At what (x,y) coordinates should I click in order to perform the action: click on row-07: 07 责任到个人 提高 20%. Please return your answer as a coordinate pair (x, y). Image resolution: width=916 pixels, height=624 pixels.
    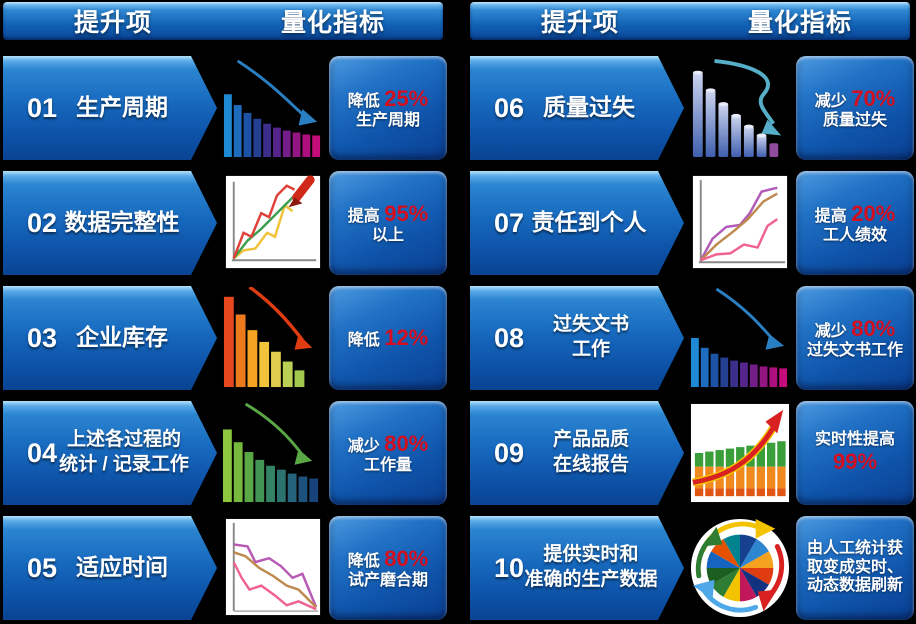
    Looking at the image, I should click on (693, 223).